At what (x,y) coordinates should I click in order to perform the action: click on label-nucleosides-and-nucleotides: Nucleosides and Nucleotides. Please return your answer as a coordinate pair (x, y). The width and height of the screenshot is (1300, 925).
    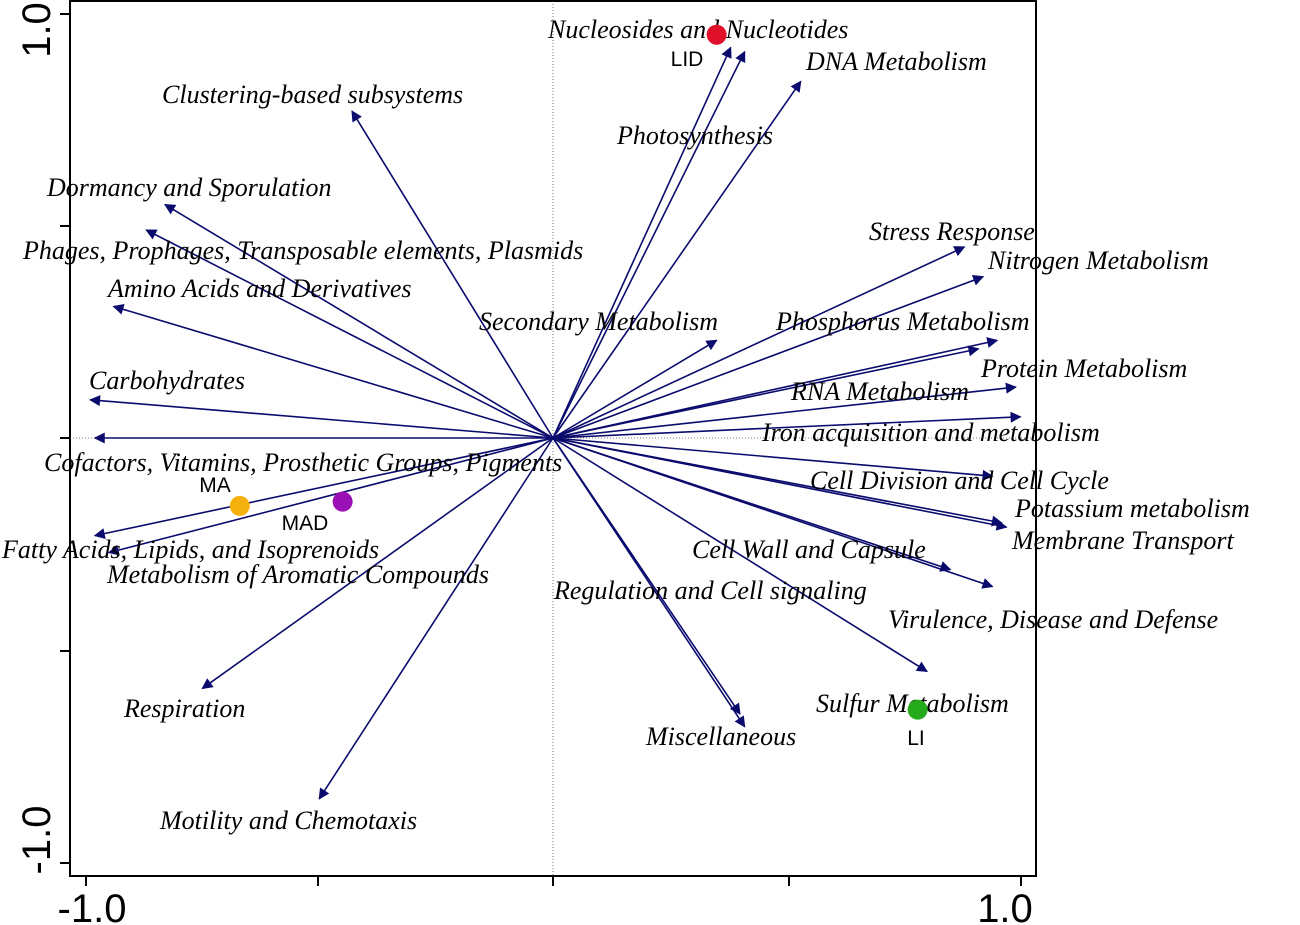
    Looking at the image, I should click on (697, 29).